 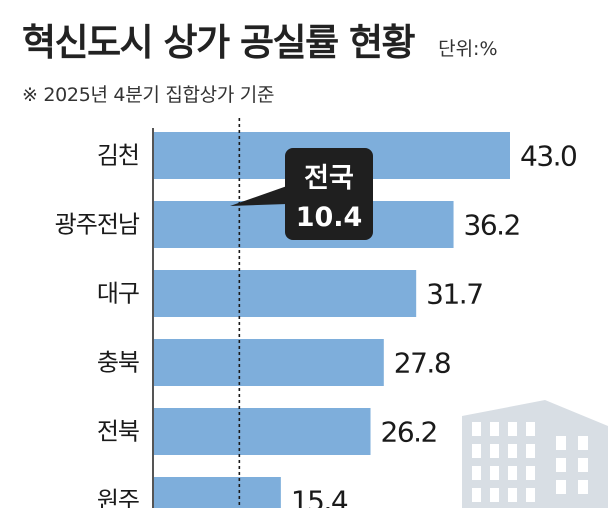 What do you see at coordinates (329, 178) in the screenshot?
I see `reference-label: 전국` at bounding box center [329, 178].